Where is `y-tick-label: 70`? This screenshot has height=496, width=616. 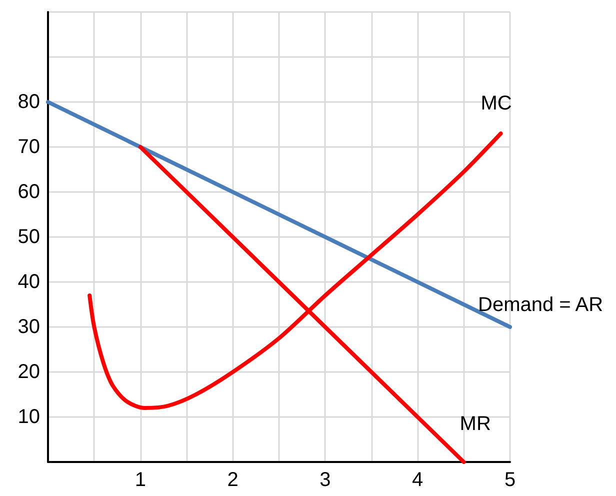 y-tick-label: 70 is located at coordinates (29, 147).